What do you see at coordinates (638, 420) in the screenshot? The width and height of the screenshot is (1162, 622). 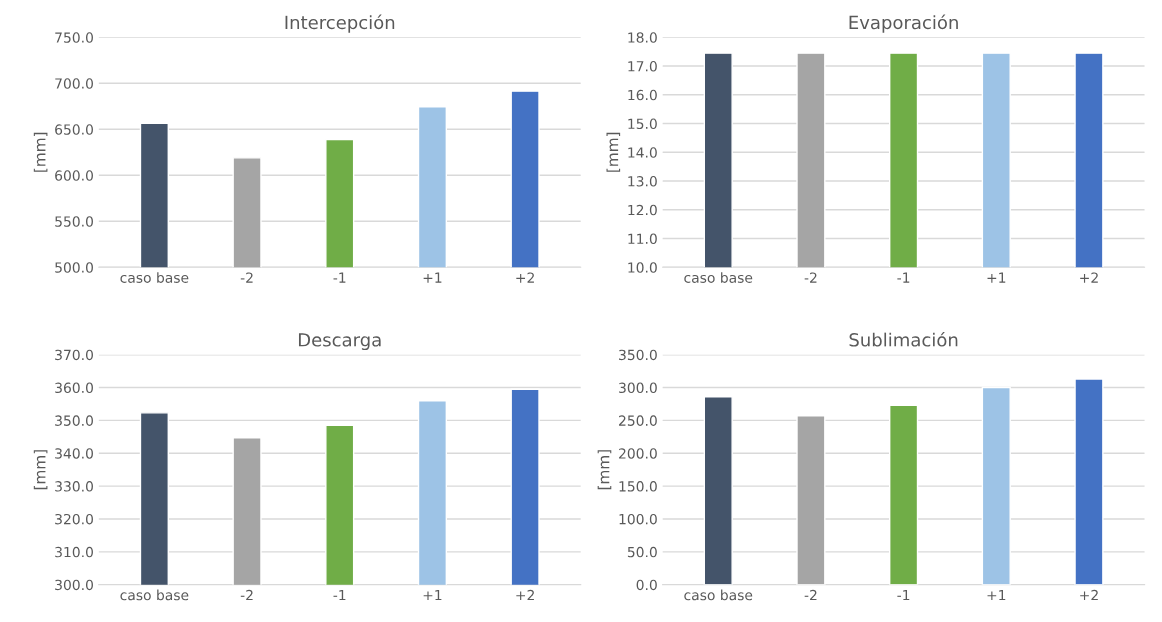 I see `y-tick-label: 250.0` at bounding box center [638, 420].